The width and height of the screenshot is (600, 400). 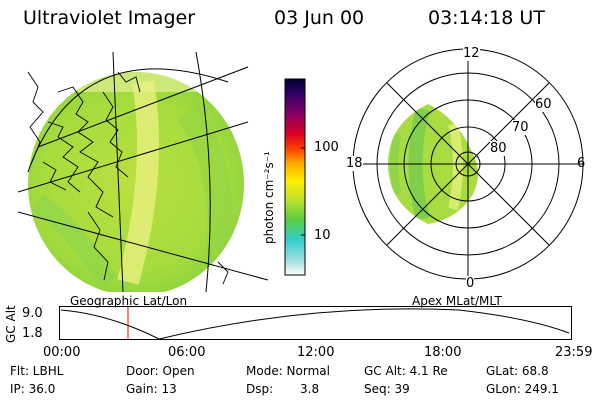 What do you see at coordinates (62, 352) in the screenshot?
I see `time-tick-0: 00:00` at bounding box center [62, 352].